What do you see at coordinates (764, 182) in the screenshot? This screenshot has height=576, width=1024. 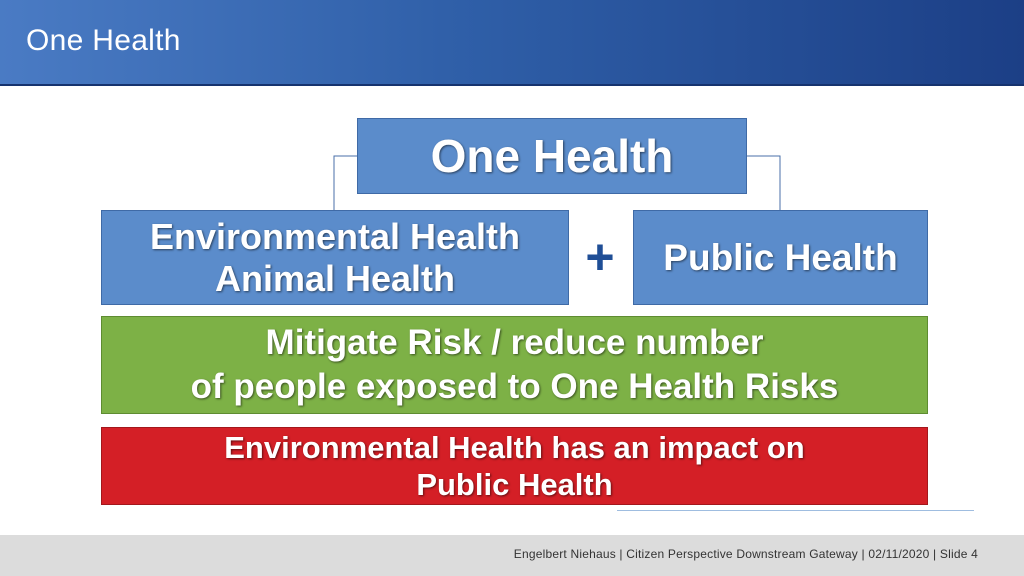 I see `right-connector` at bounding box center [764, 182].